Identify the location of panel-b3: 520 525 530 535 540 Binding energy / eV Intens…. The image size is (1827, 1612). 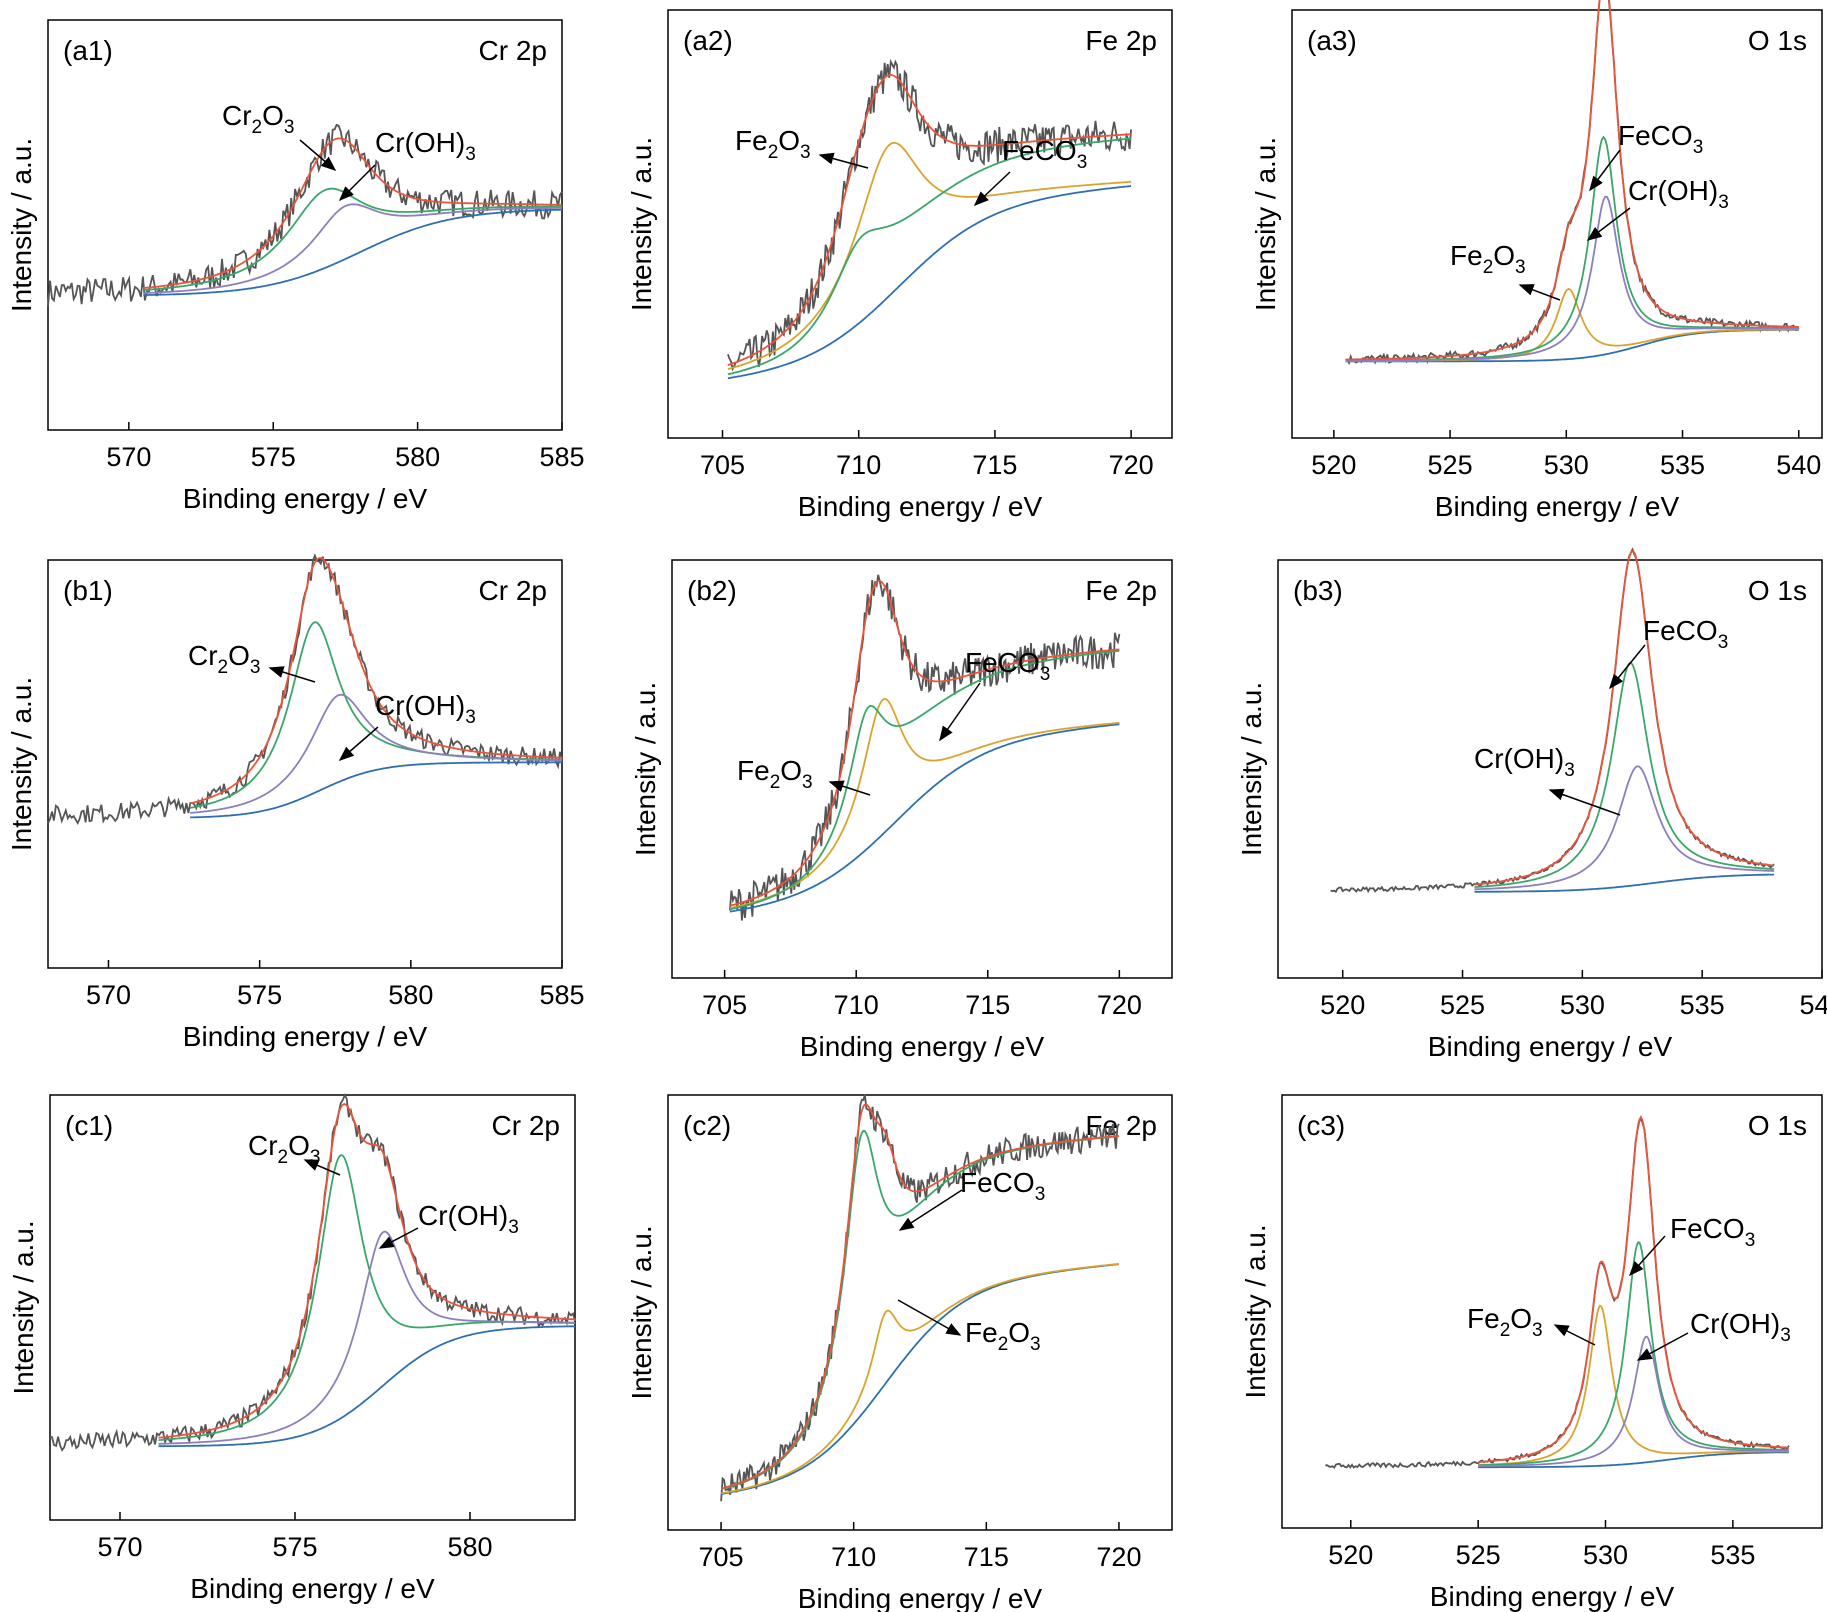
(1531, 804).